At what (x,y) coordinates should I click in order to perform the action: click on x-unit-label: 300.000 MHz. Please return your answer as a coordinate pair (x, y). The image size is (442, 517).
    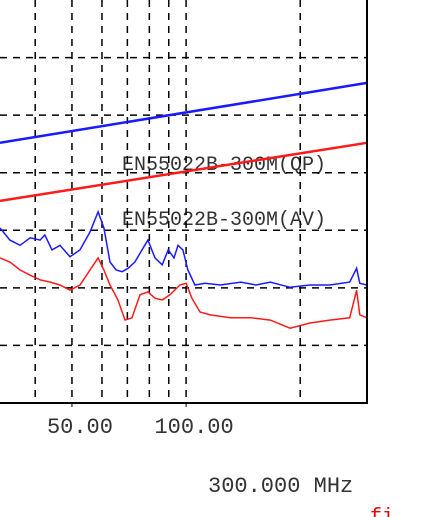
    Looking at the image, I should click on (280, 486).